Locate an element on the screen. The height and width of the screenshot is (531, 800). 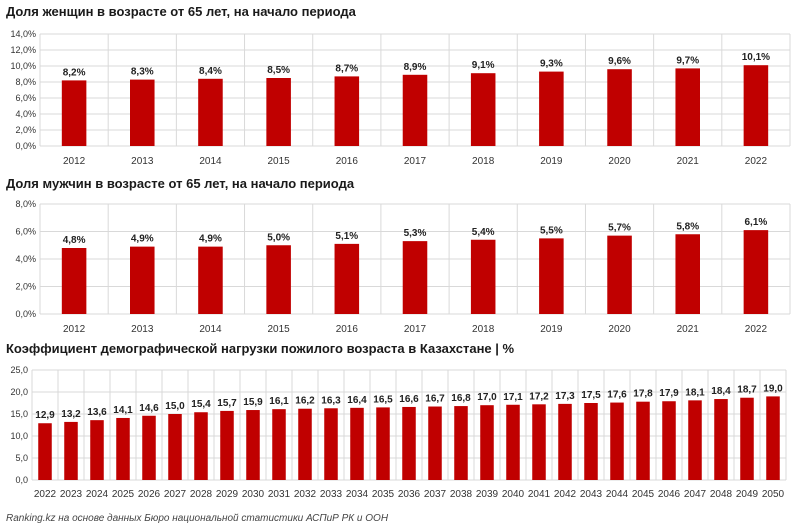
x-tick-label: 2020 is located at coordinates (619, 329).